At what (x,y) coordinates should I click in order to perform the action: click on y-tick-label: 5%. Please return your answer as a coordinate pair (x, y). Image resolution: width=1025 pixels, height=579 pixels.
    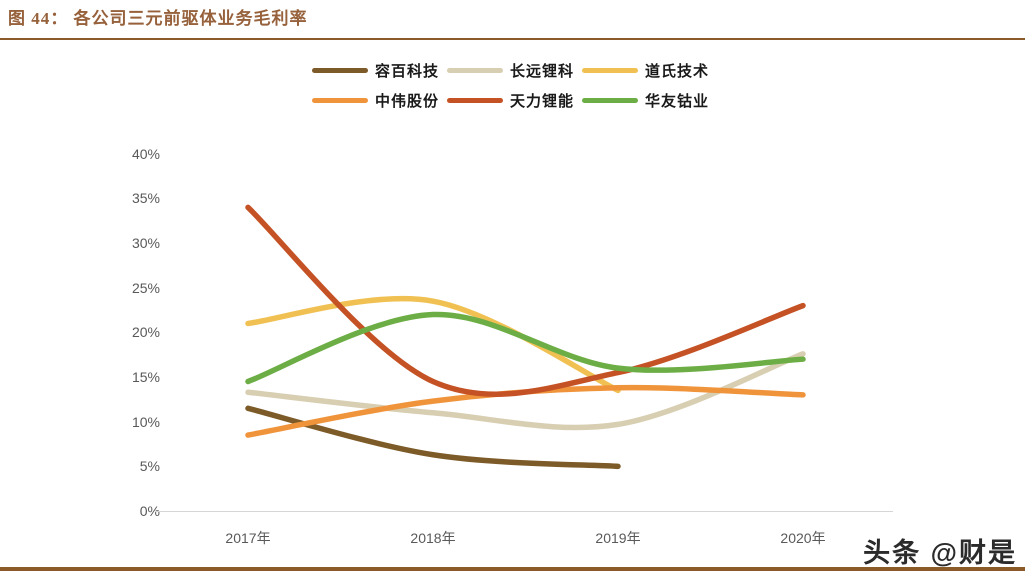
    Looking at the image, I should click on (149, 466).